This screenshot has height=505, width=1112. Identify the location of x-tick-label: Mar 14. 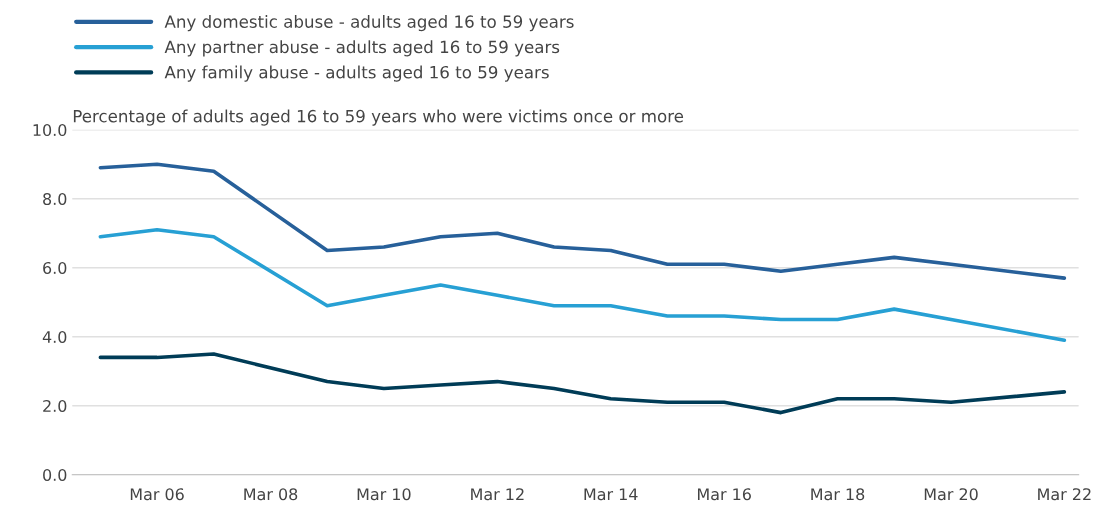
(611, 494).